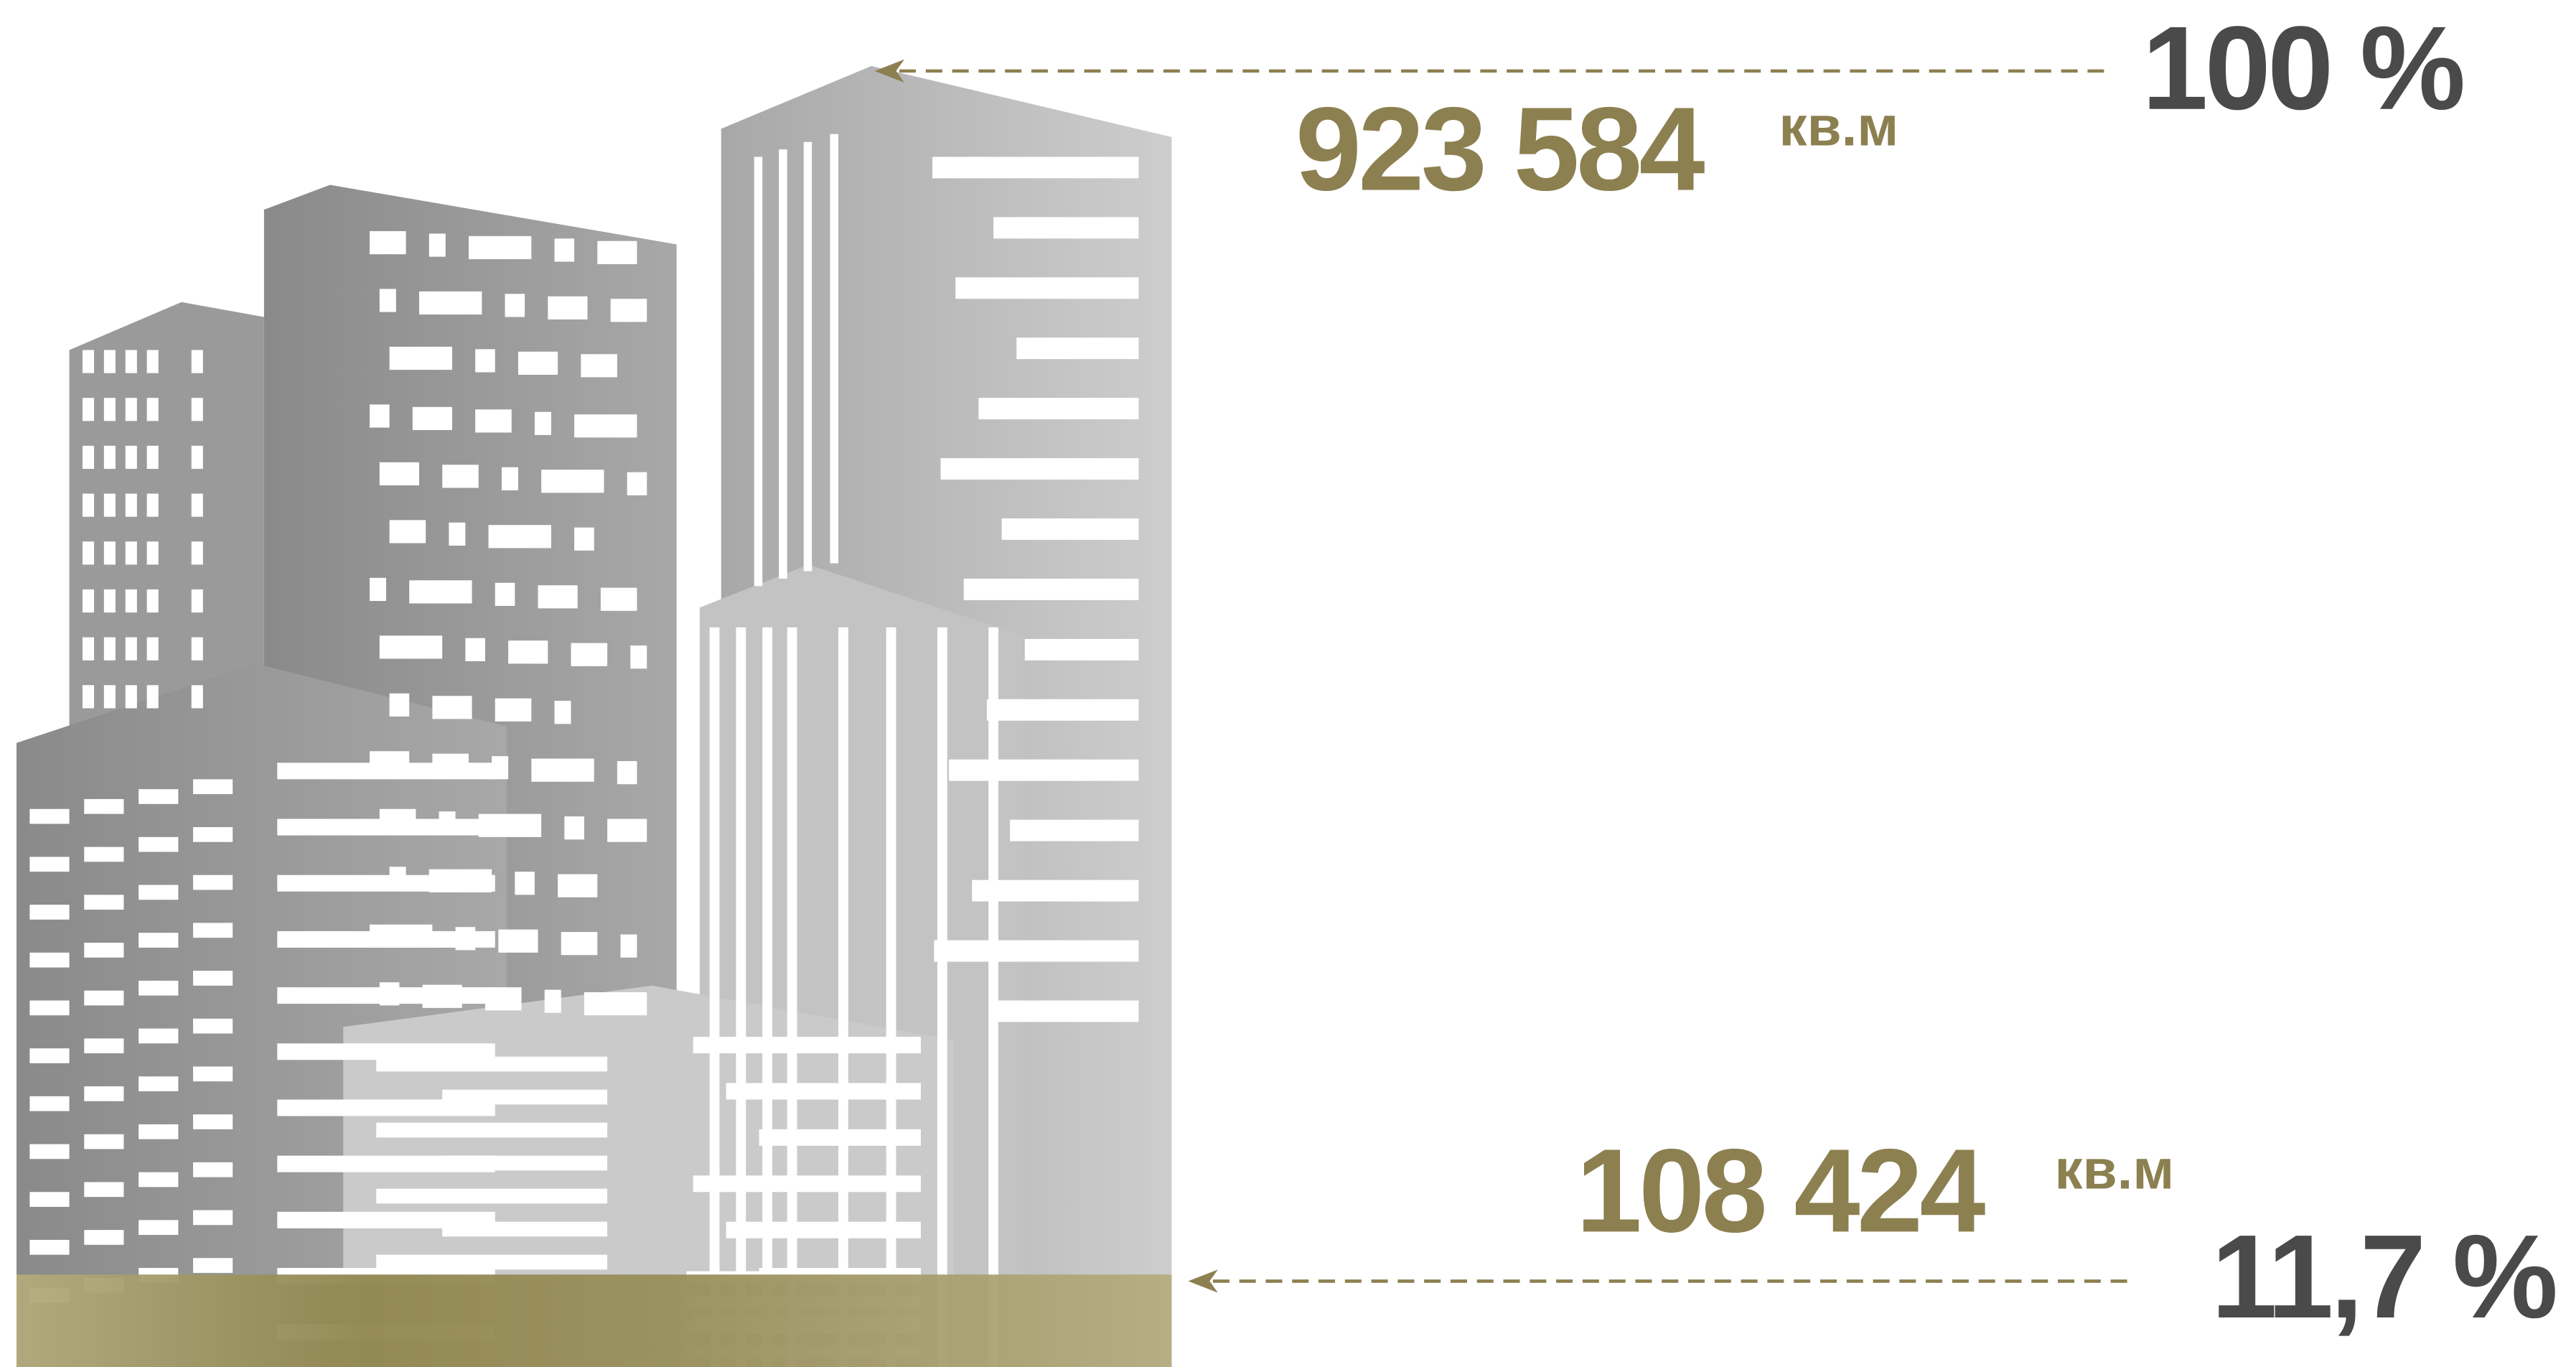 The width and height of the screenshot is (2576, 1367). What do you see at coordinates (594, 1320) in the screenshot?
I see `gold-band` at bounding box center [594, 1320].